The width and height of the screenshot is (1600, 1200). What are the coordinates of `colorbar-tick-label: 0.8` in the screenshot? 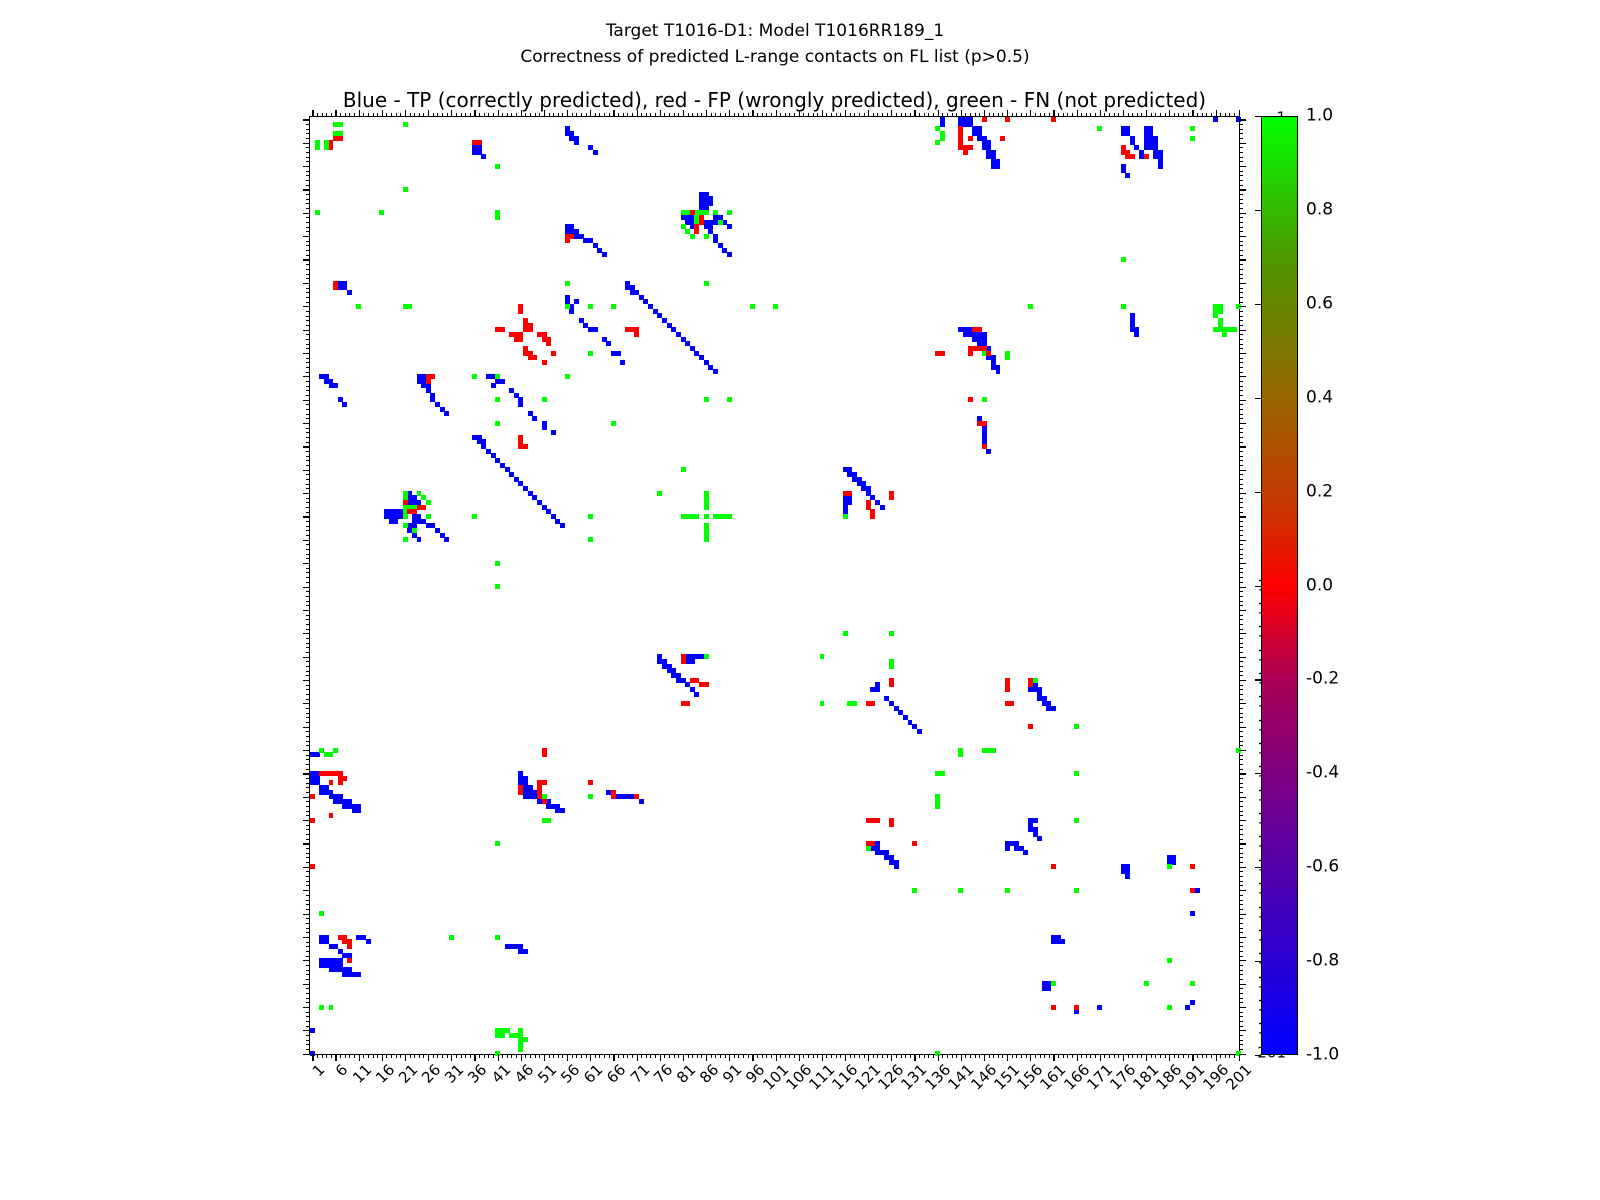 It's located at (1320, 209).